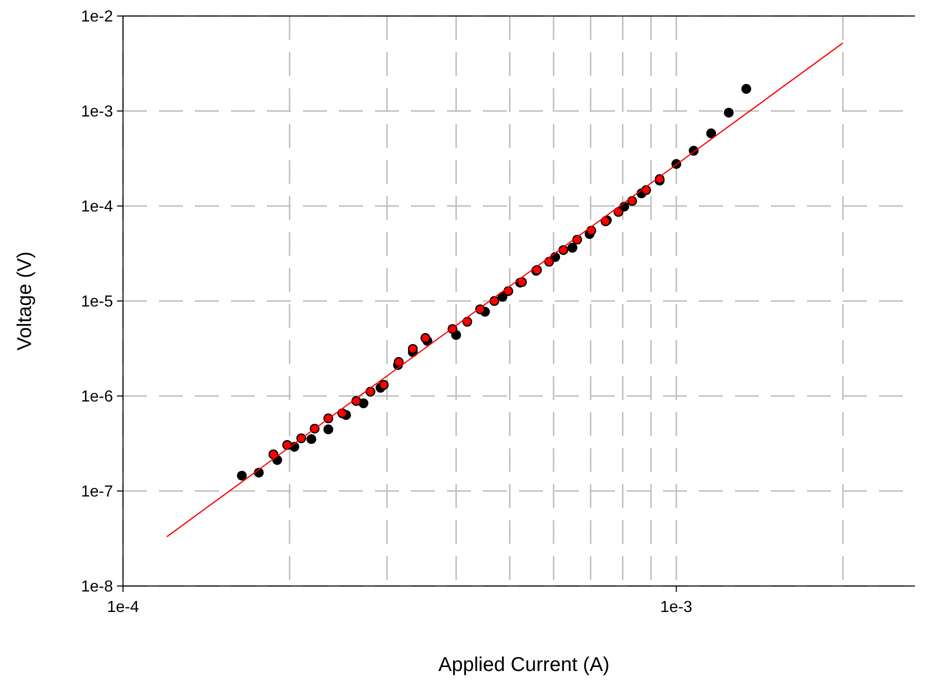 The width and height of the screenshot is (928, 686). What do you see at coordinates (524, 665) in the screenshot?
I see `x-axis-title: Applied Current (A)` at bounding box center [524, 665].